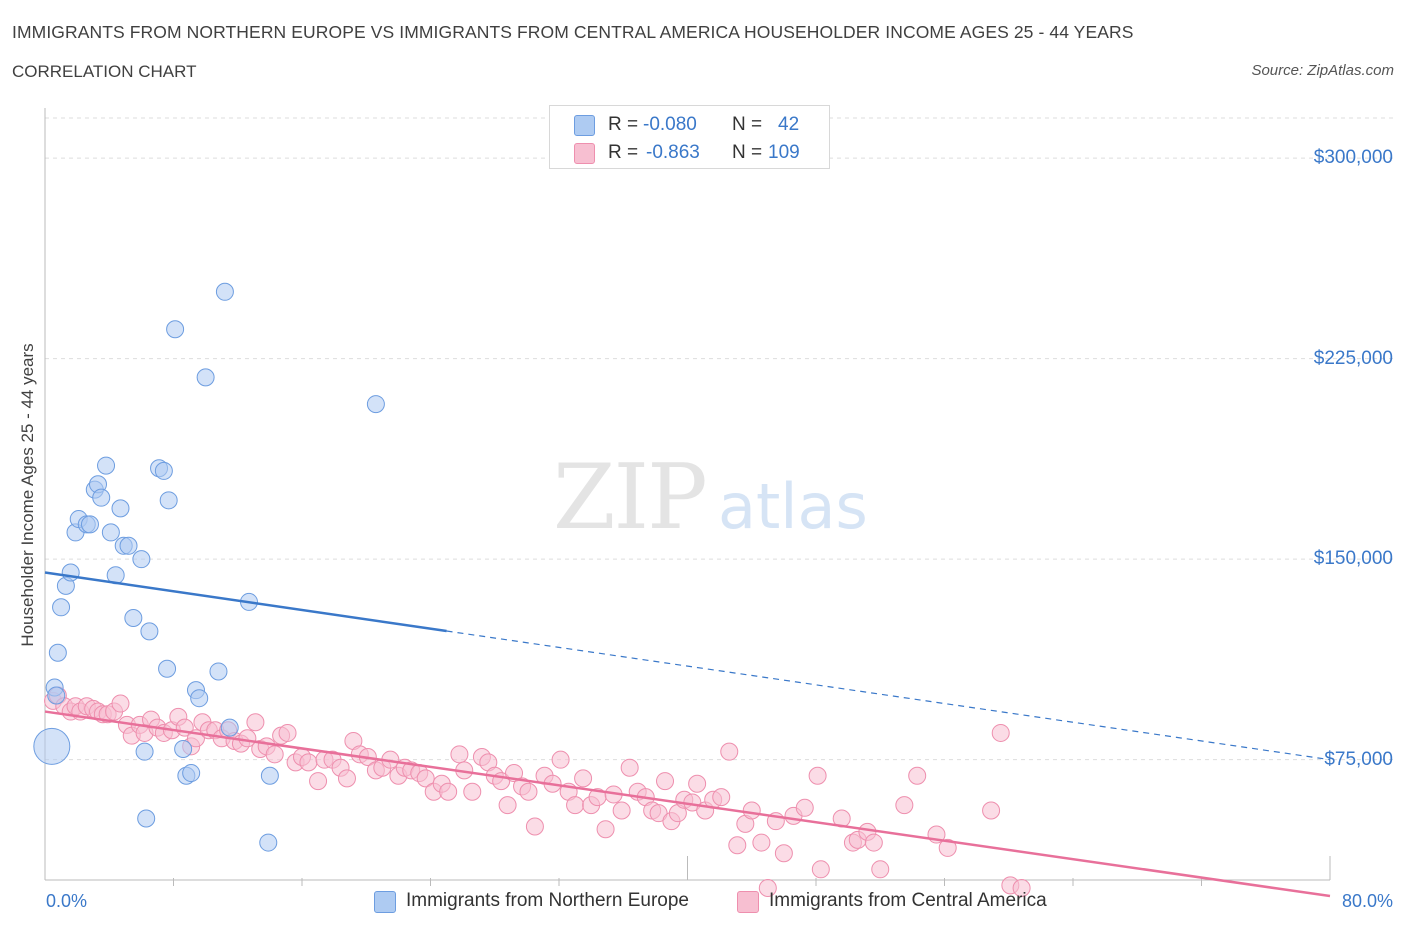 This screenshot has height=930, width=1406. I want to click on n-value: 42, so click(789, 124).